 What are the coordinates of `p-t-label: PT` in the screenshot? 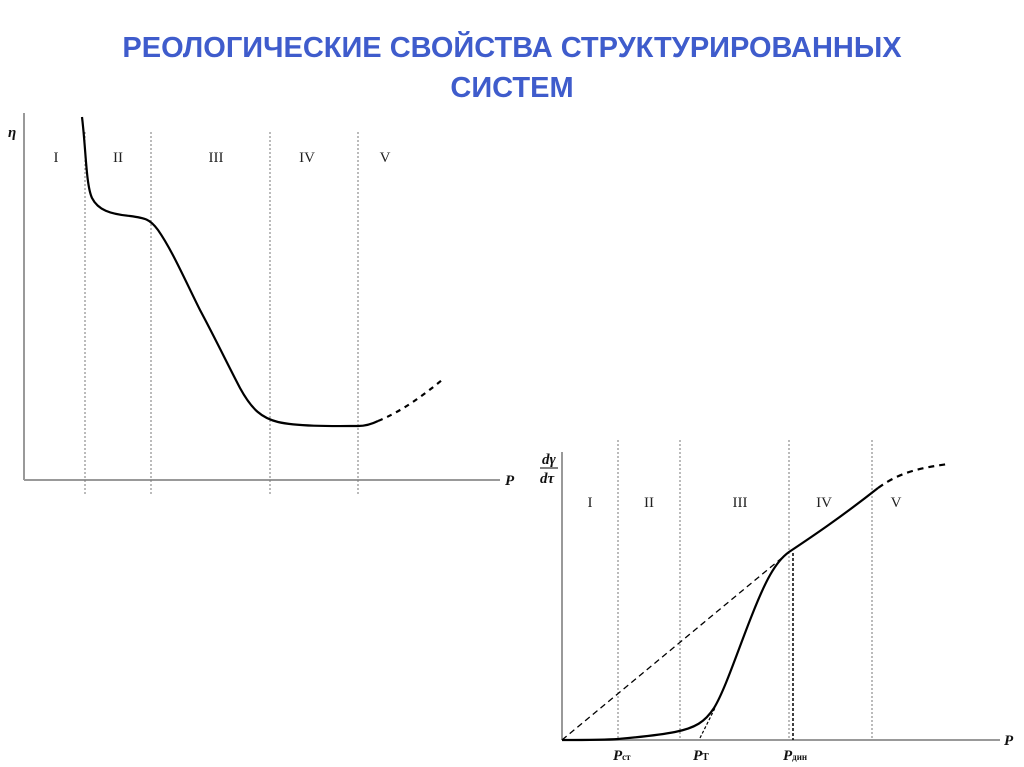 It's located at (701, 756).